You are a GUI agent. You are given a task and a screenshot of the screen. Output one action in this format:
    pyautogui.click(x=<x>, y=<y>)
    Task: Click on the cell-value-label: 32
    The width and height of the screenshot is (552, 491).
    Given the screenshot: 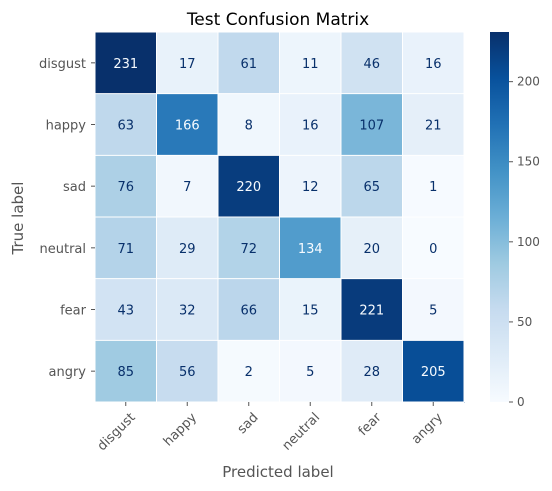 What is the action you would take?
    pyautogui.click(x=187, y=311)
    